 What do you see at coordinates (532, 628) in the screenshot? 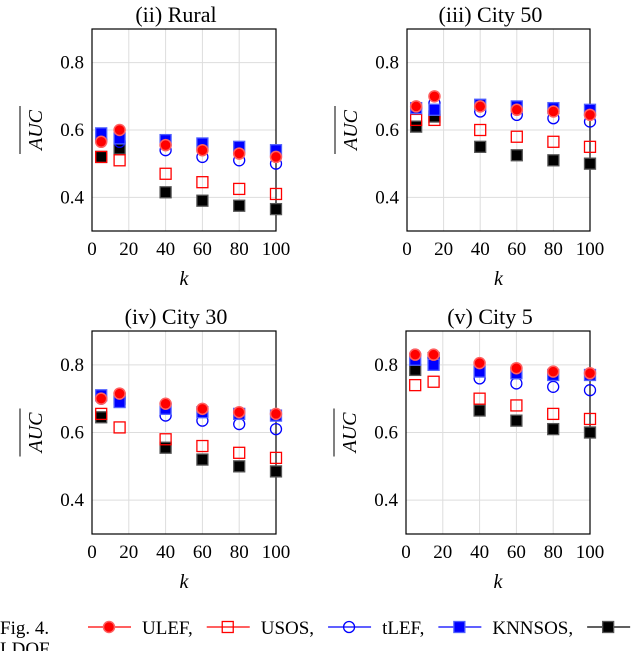
I see `legend-label: KNNSOS,` at bounding box center [532, 628].